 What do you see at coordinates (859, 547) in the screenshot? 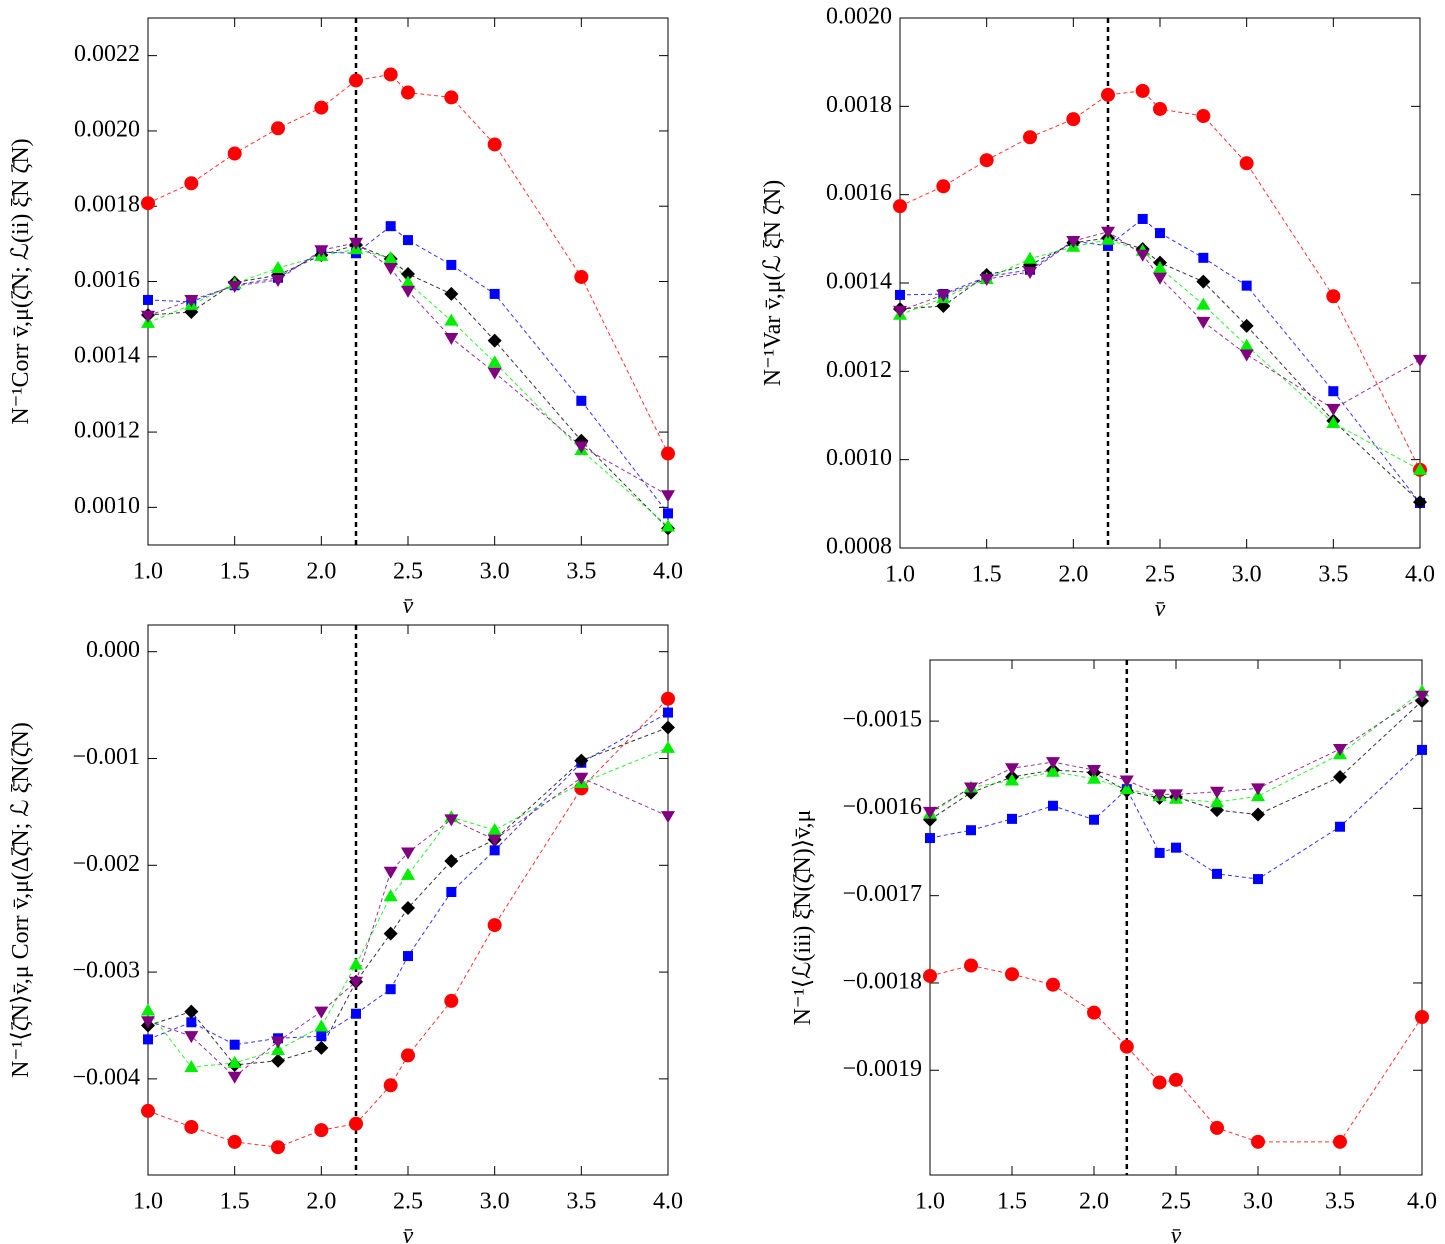
I see `y-tick-label: 0.0008` at bounding box center [859, 547].